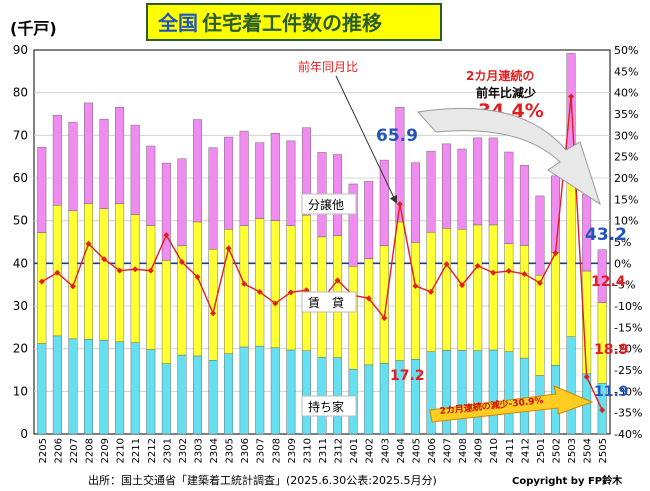 The height and width of the screenshot is (491, 650). I want to click on series-label-rent: 賃 貸, so click(326, 302).